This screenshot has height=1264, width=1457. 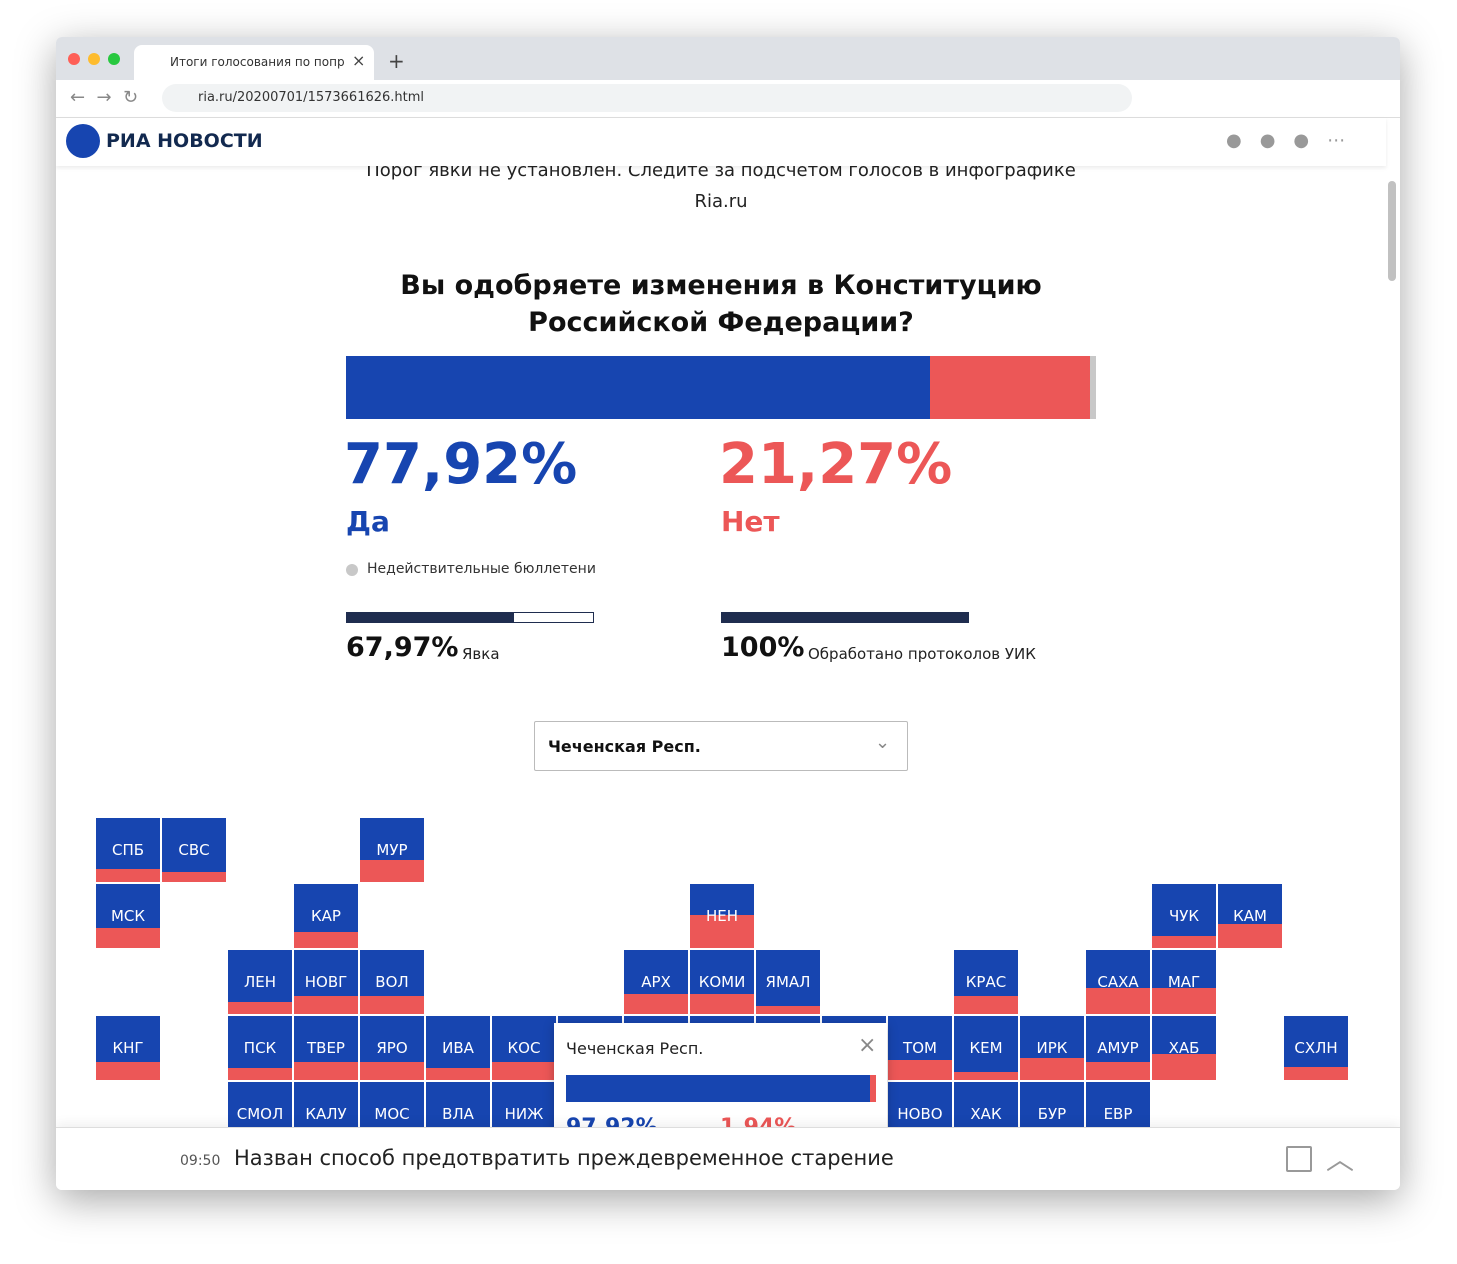 I want to click on tile-label: КОС, so click(x=524, y=1048).